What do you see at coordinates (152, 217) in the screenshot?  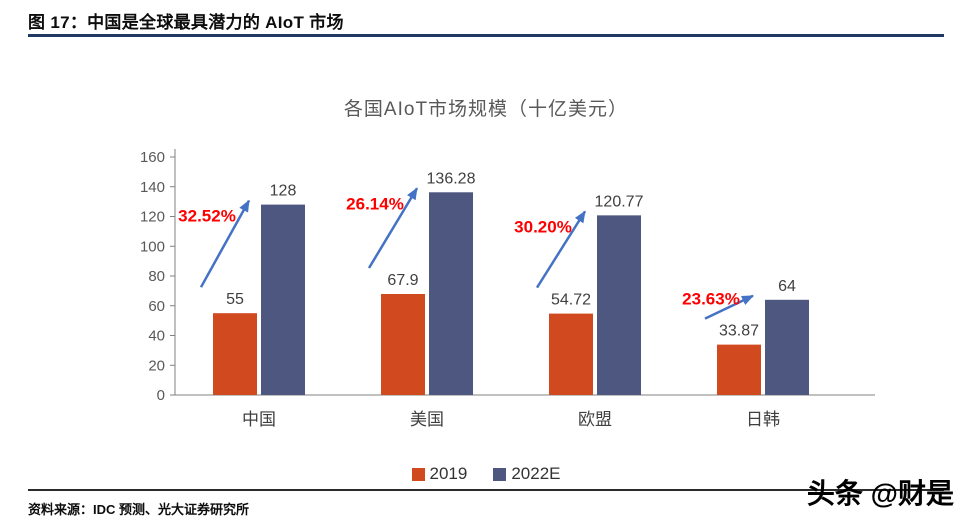 I see `y-tick-label: 120` at bounding box center [152, 217].